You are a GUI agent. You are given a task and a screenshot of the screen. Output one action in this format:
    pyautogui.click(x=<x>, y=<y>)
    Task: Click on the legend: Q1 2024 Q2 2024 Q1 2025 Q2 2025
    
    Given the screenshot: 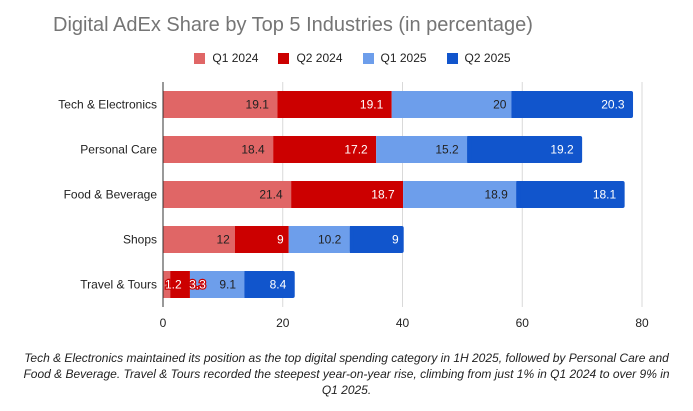 What is the action you would take?
    pyautogui.click(x=349, y=58)
    